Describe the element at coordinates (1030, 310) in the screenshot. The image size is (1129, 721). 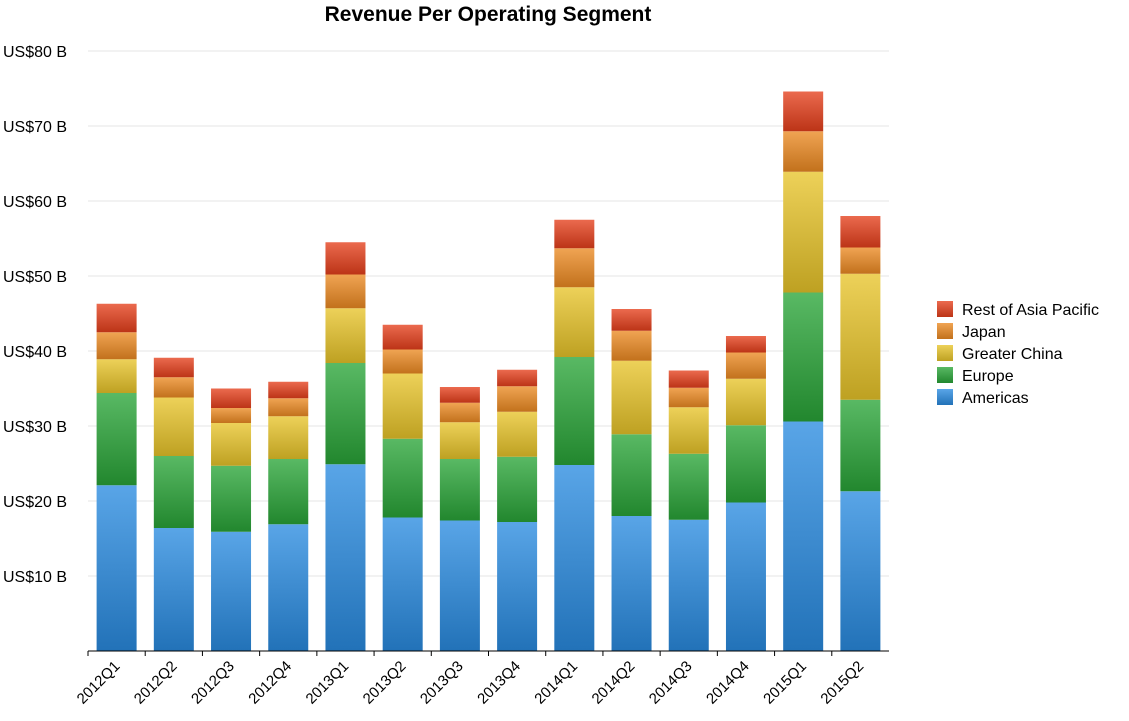
I see `legend-label: Rest of Asia Pacific` at that location.